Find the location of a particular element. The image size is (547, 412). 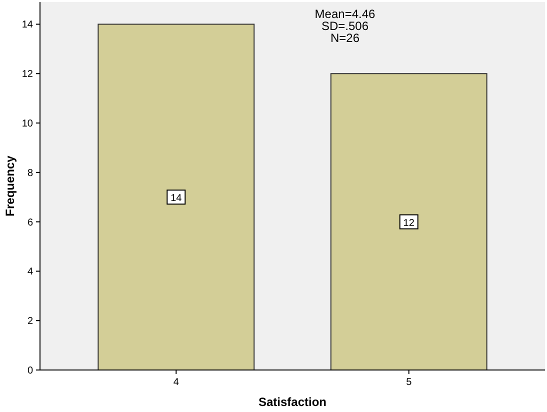

annotation: N=26 is located at coordinates (345, 38).